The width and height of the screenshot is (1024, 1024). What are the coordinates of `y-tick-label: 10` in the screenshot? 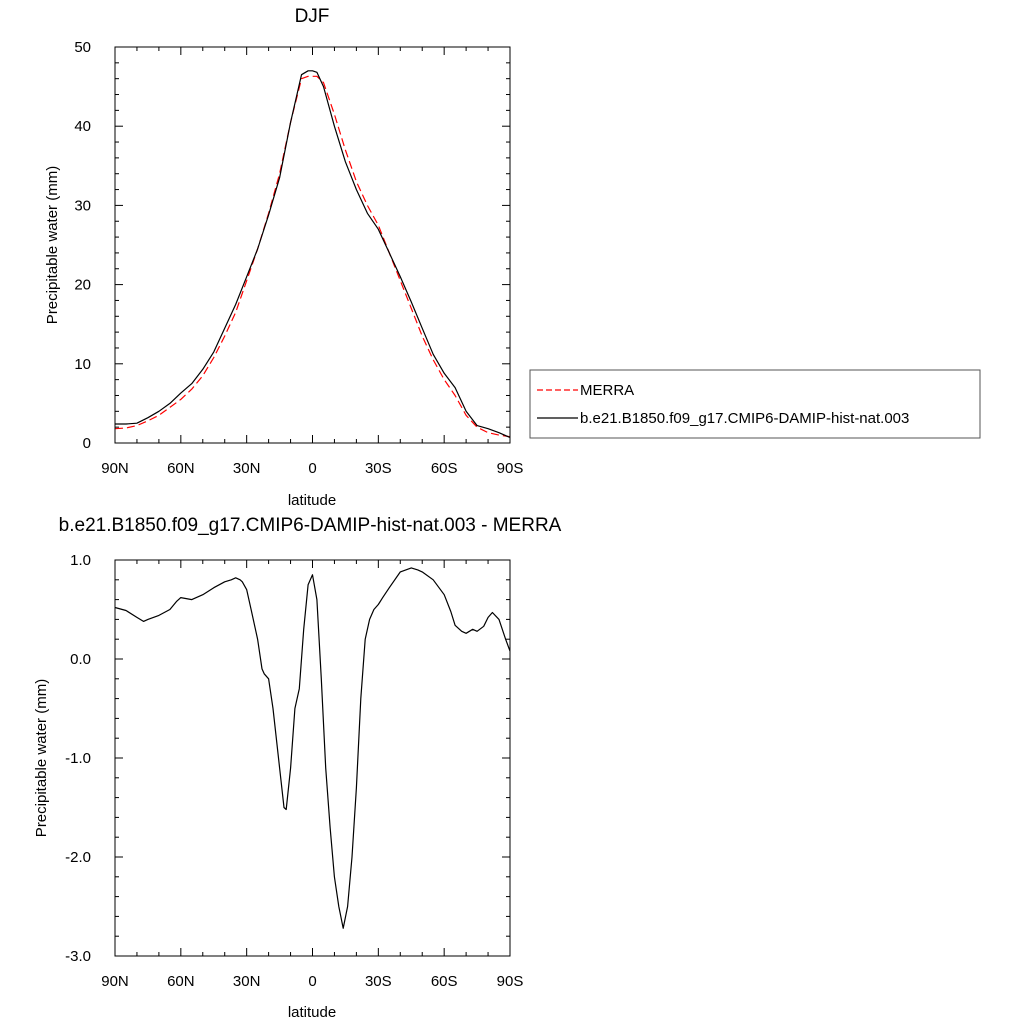 It's located at (82, 364).